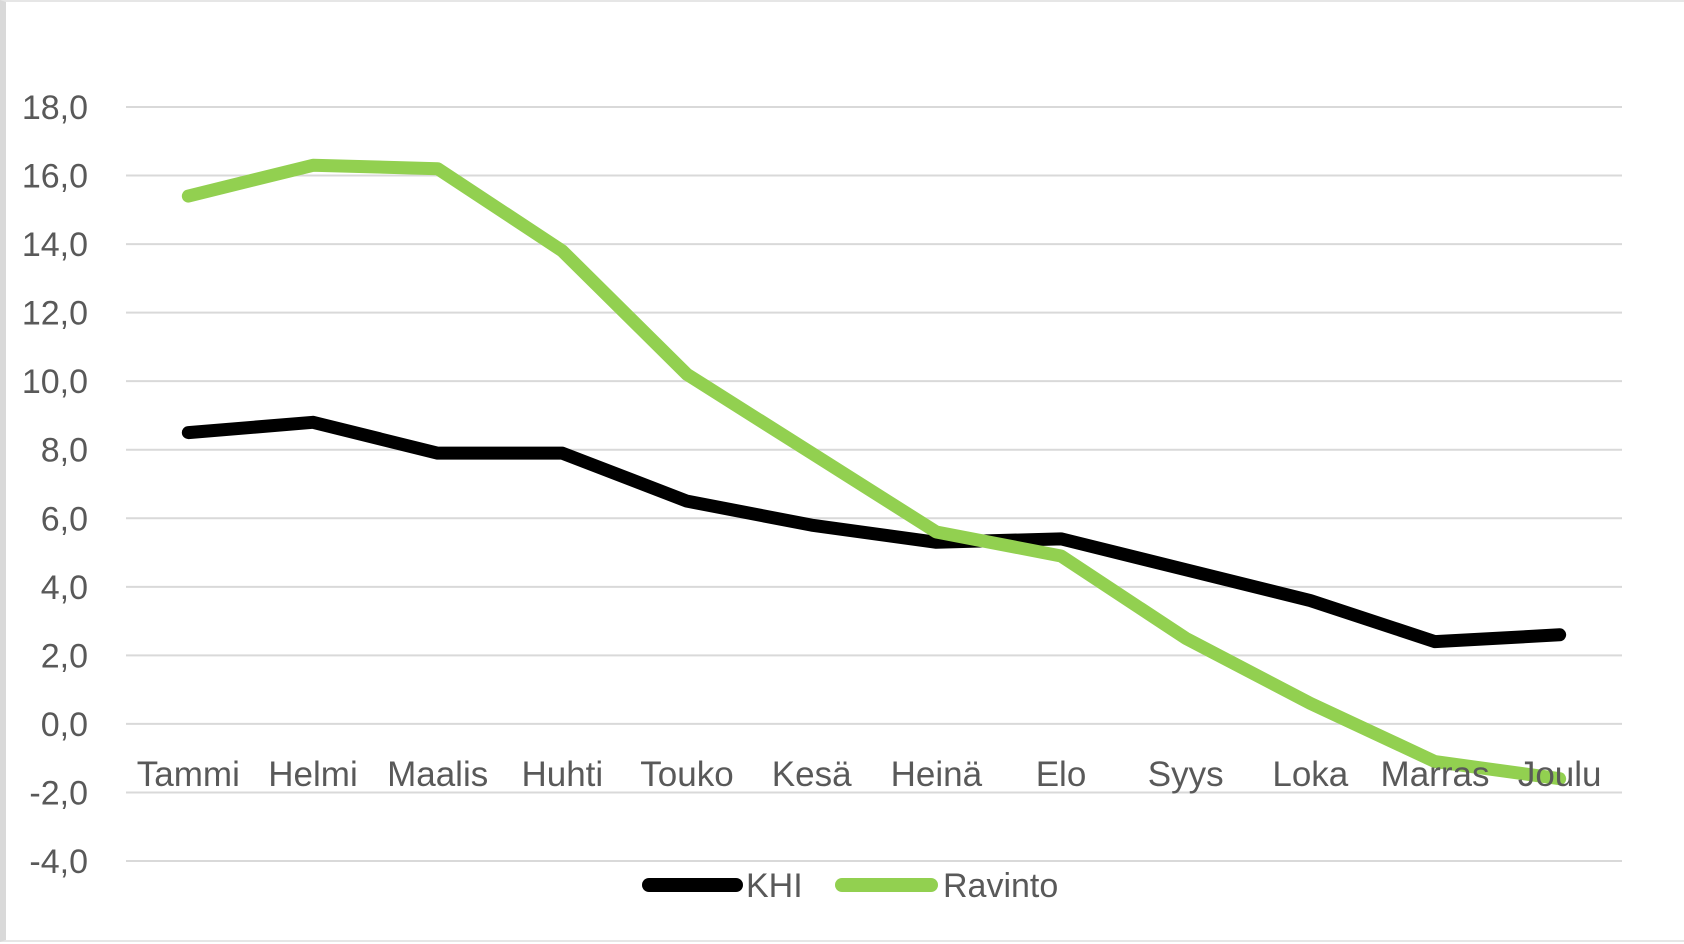 The height and width of the screenshot is (944, 1684). What do you see at coordinates (55, 382) in the screenshot?
I see `y-tick-label: 10,0` at bounding box center [55, 382].